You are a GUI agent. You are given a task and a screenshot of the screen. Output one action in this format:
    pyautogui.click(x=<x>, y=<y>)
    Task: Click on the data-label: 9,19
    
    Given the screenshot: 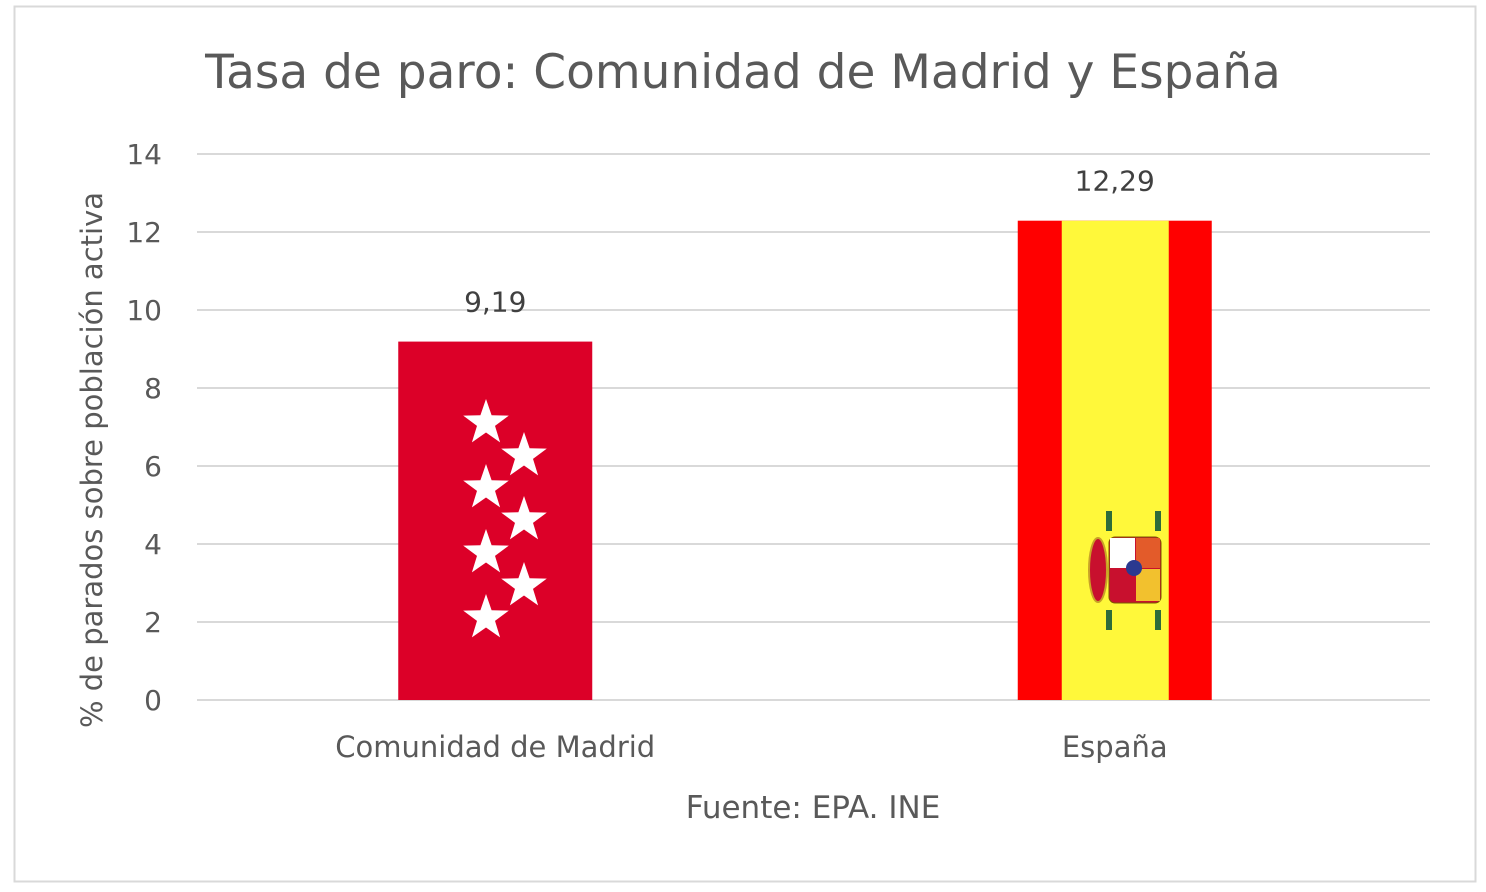 What is the action you would take?
    pyautogui.click(x=495, y=302)
    